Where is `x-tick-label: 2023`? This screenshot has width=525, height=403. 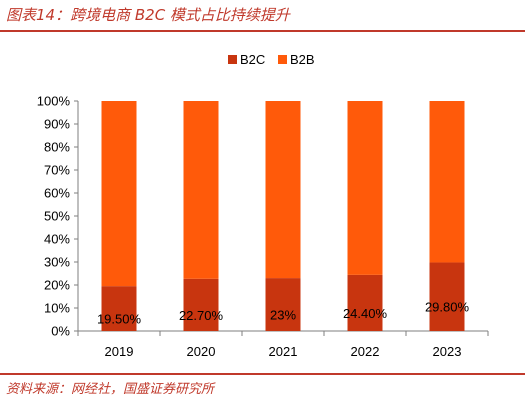 x-tick-label: 2023 is located at coordinates (447, 351).